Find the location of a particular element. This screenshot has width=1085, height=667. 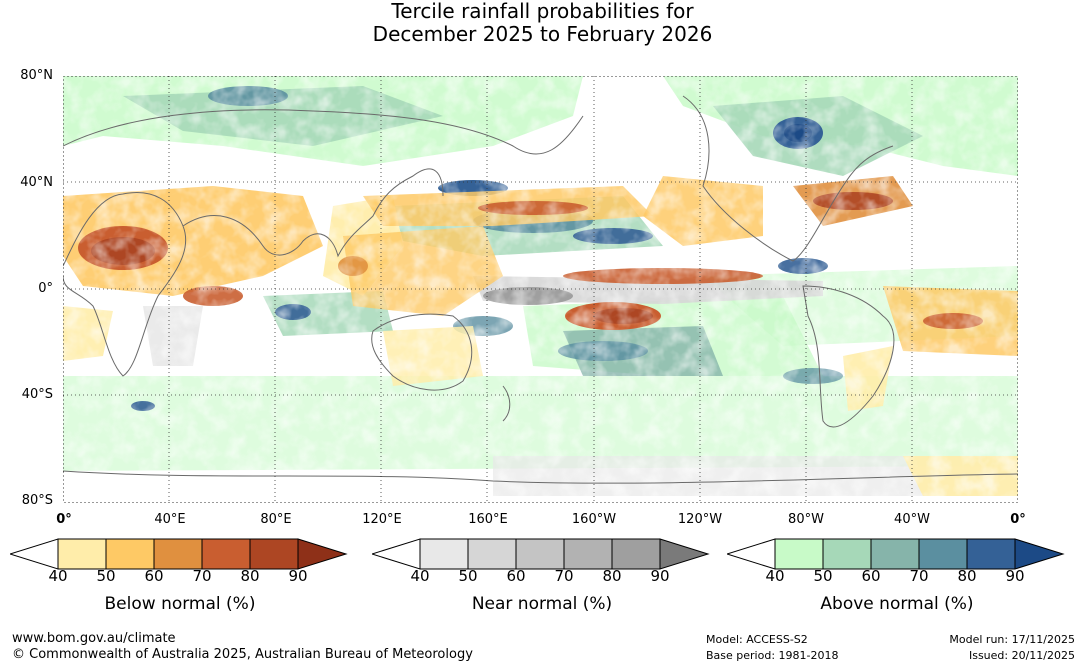

legend-near-caption: Near normal (%) is located at coordinates (542, 604).